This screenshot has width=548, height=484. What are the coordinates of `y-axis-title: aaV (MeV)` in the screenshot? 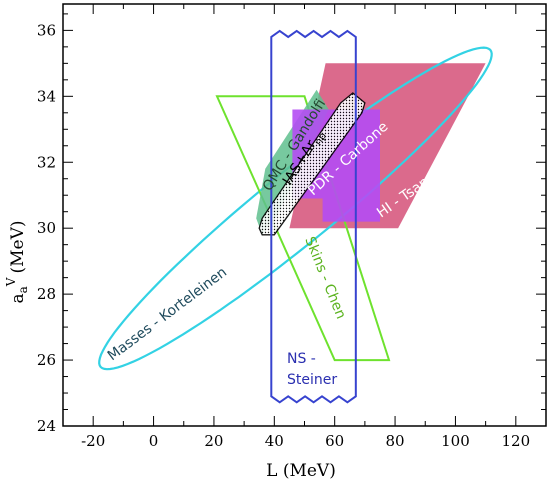 It's located at (17, 262).